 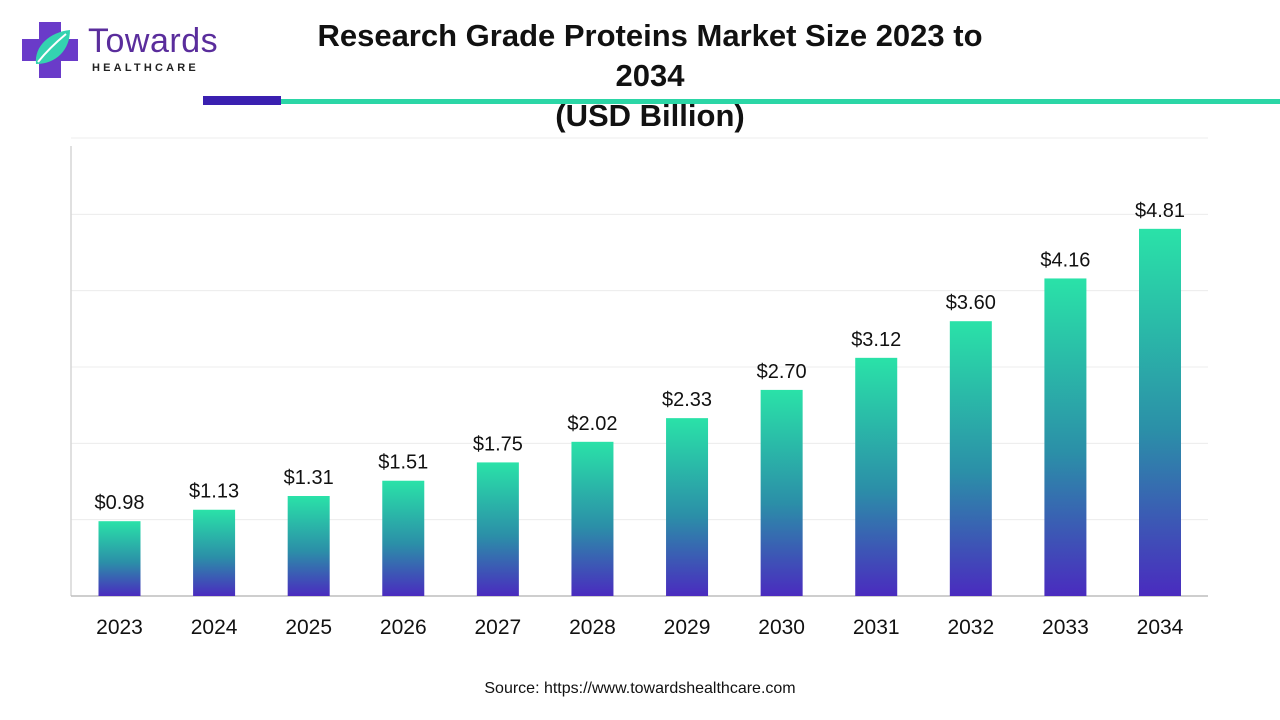 What do you see at coordinates (403, 463) in the screenshot?
I see `data-label: $1.51` at bounding box center [403, 463].